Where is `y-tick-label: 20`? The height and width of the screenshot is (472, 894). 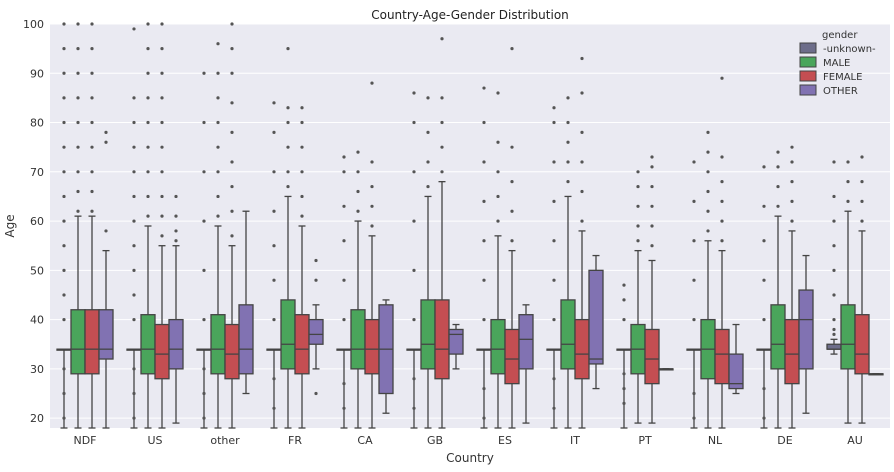
y-tick-label: 20 is located at coordinates (37, 418).